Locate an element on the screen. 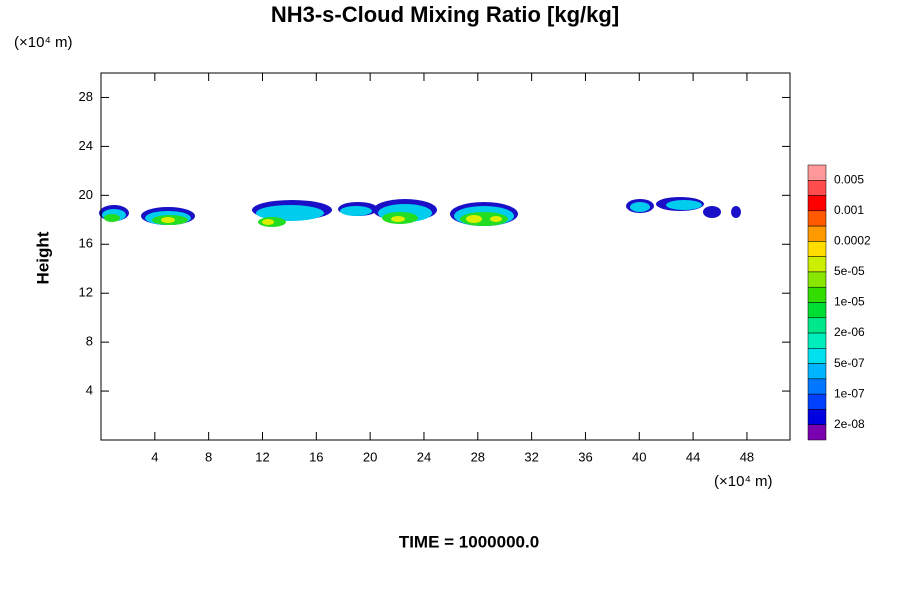 The image size is (900, 600). colorbar-label: 0.001 is located at coordinates (849, 210).